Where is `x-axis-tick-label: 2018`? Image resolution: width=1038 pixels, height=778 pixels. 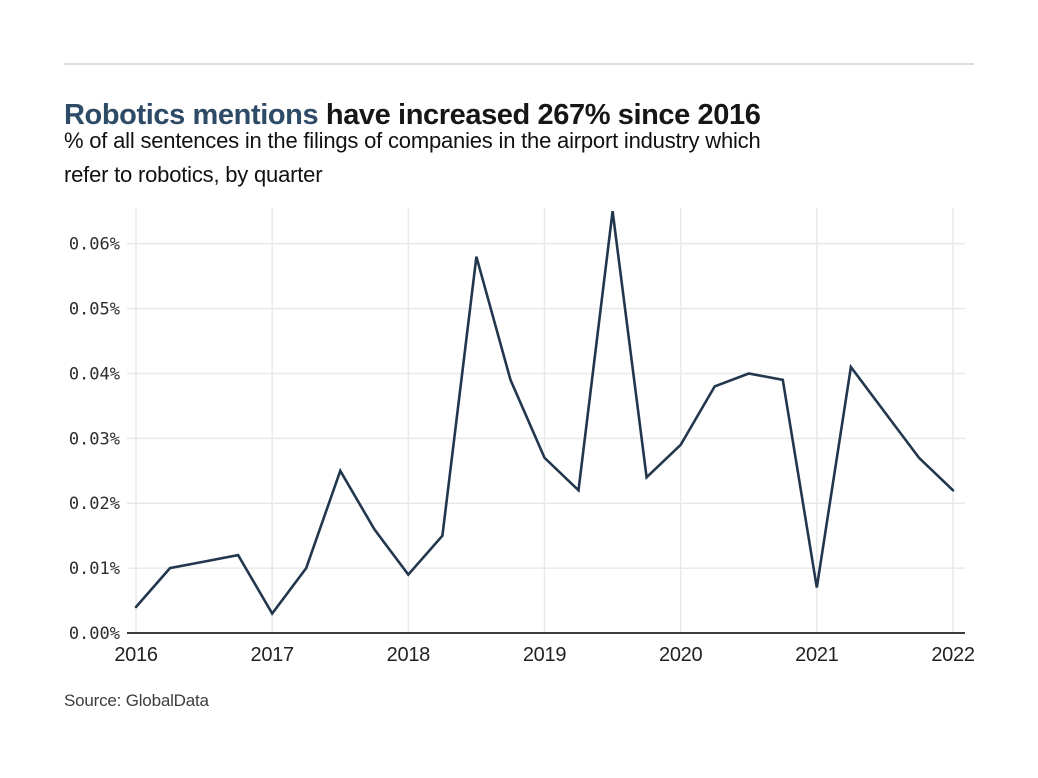 x-axis-tick-label: 2018 is located at coordinates (408, 655).